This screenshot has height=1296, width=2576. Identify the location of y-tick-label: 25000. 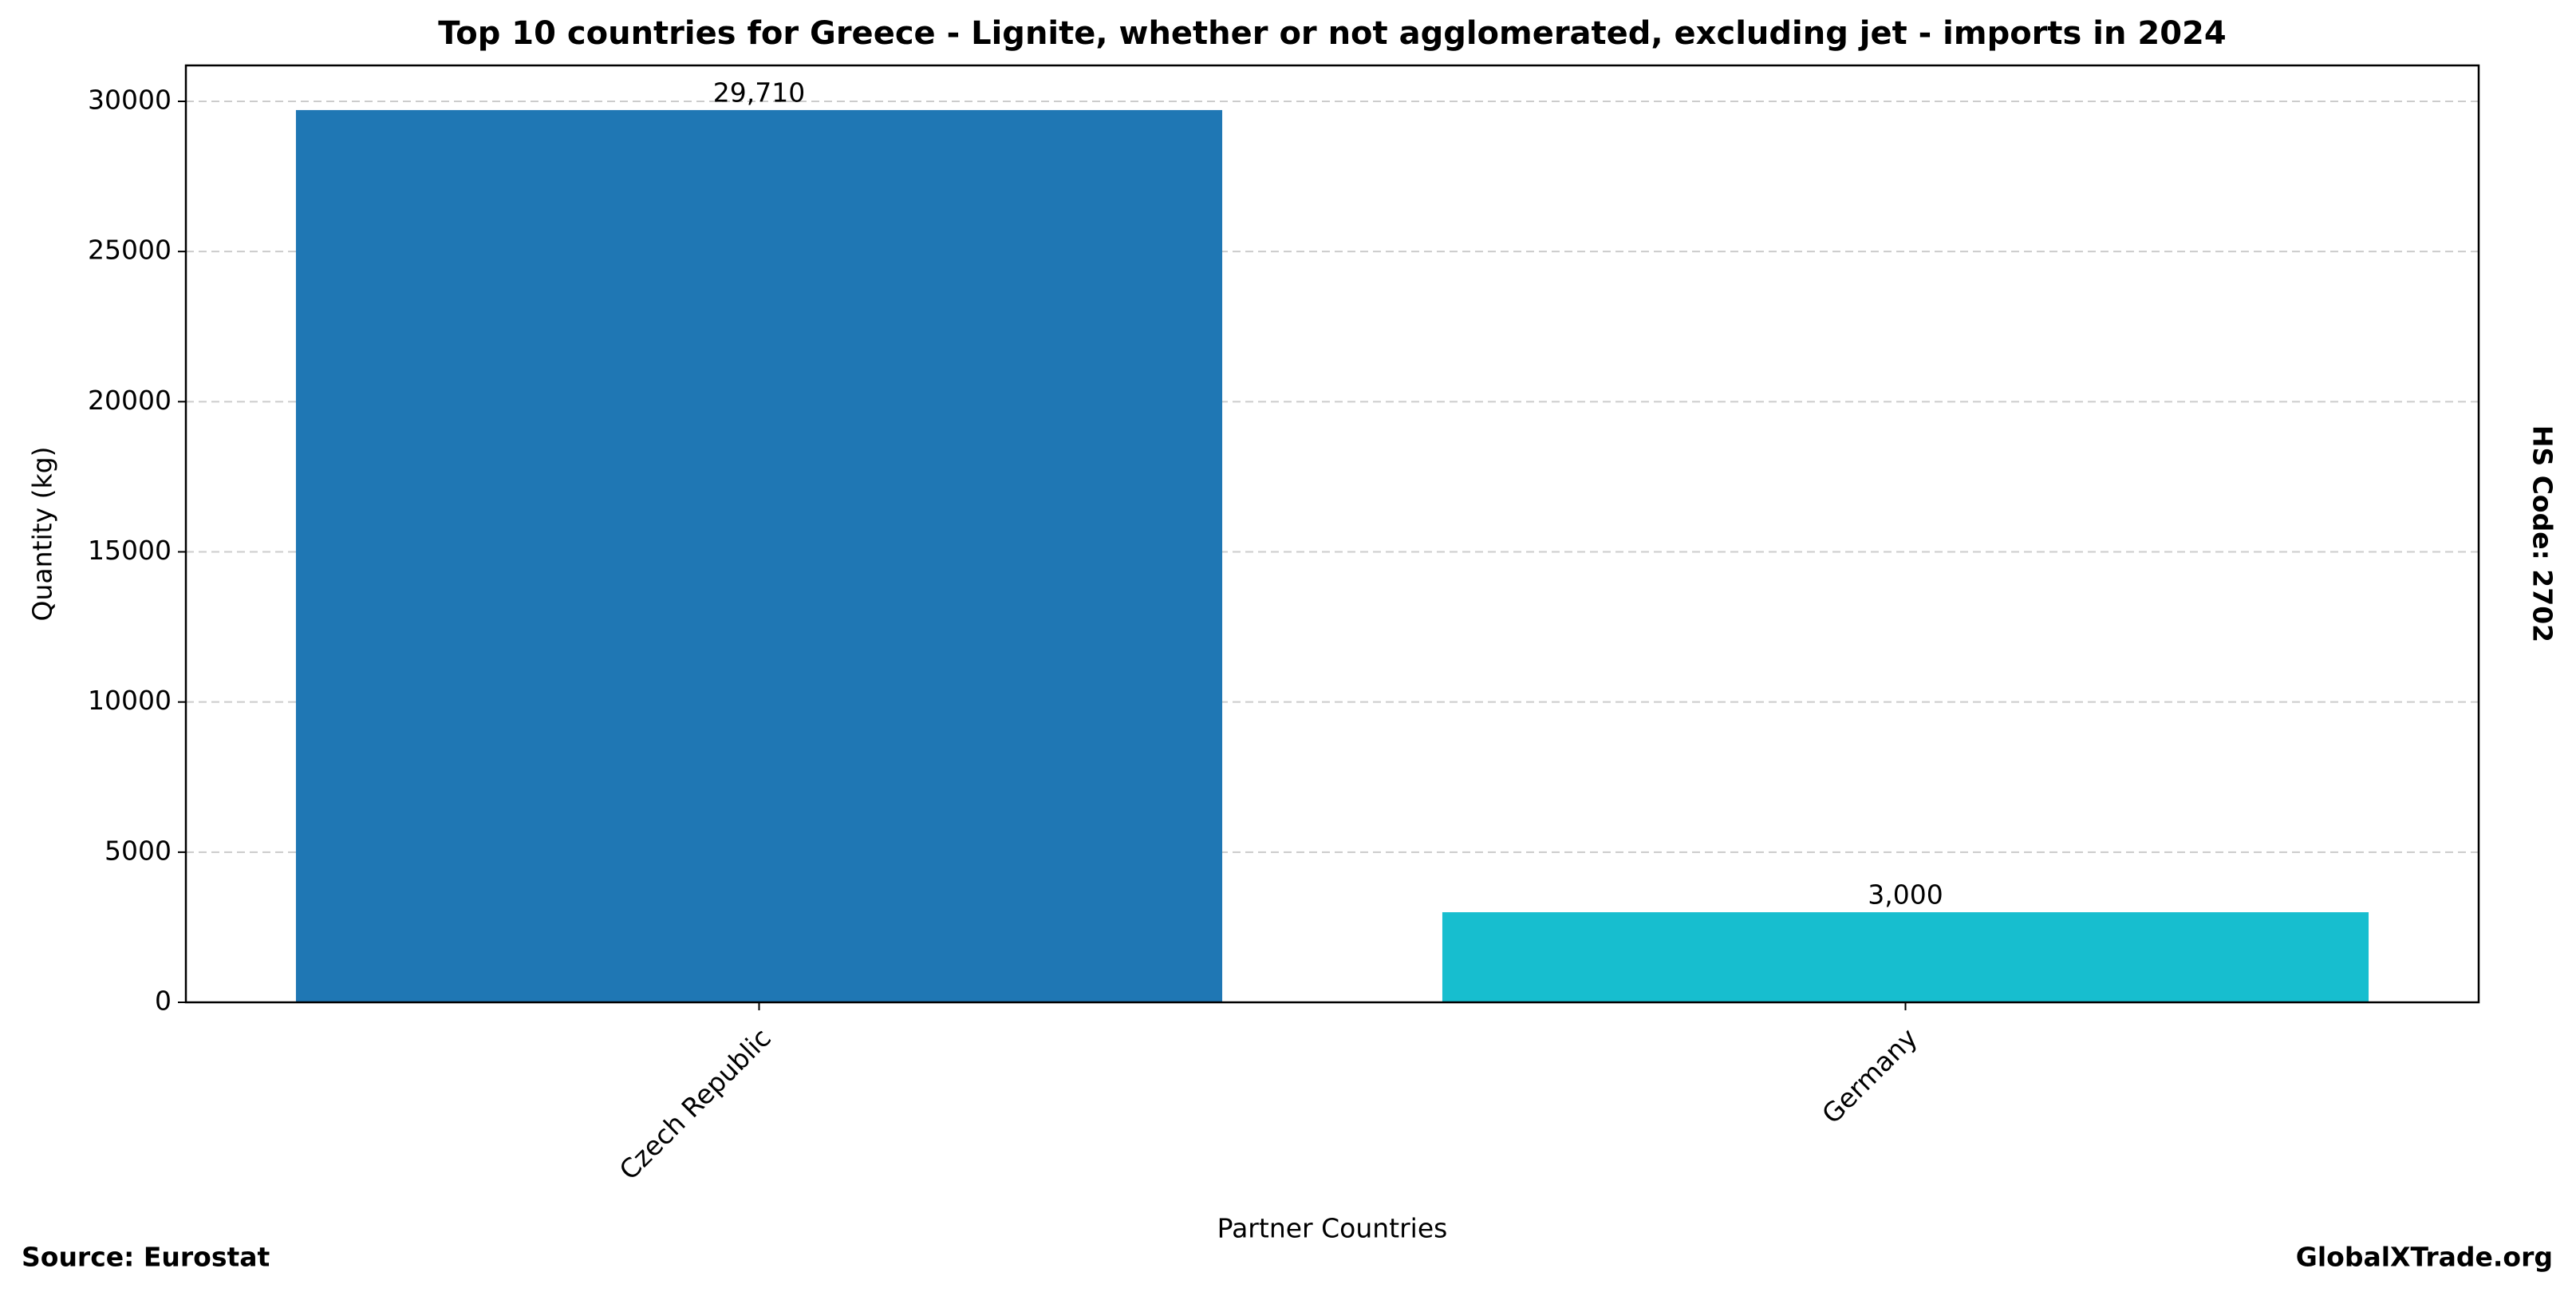
(130, 250).